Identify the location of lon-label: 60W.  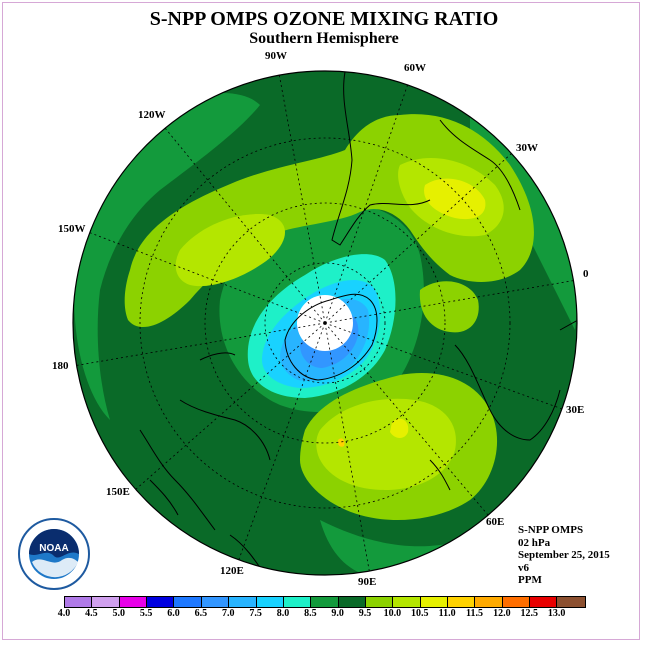
(415, 68).